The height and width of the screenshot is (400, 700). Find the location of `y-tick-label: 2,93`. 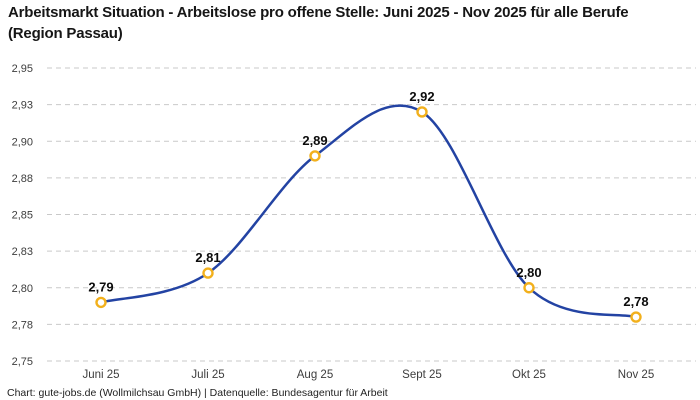

y-tick-label: 2,93 is located at coordinates (22, 106).